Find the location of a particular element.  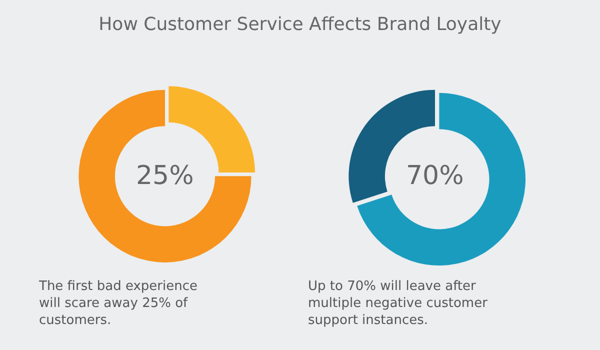

text: The first bad experience will scare away 25% of customers. is located at coordinates (118, 303).